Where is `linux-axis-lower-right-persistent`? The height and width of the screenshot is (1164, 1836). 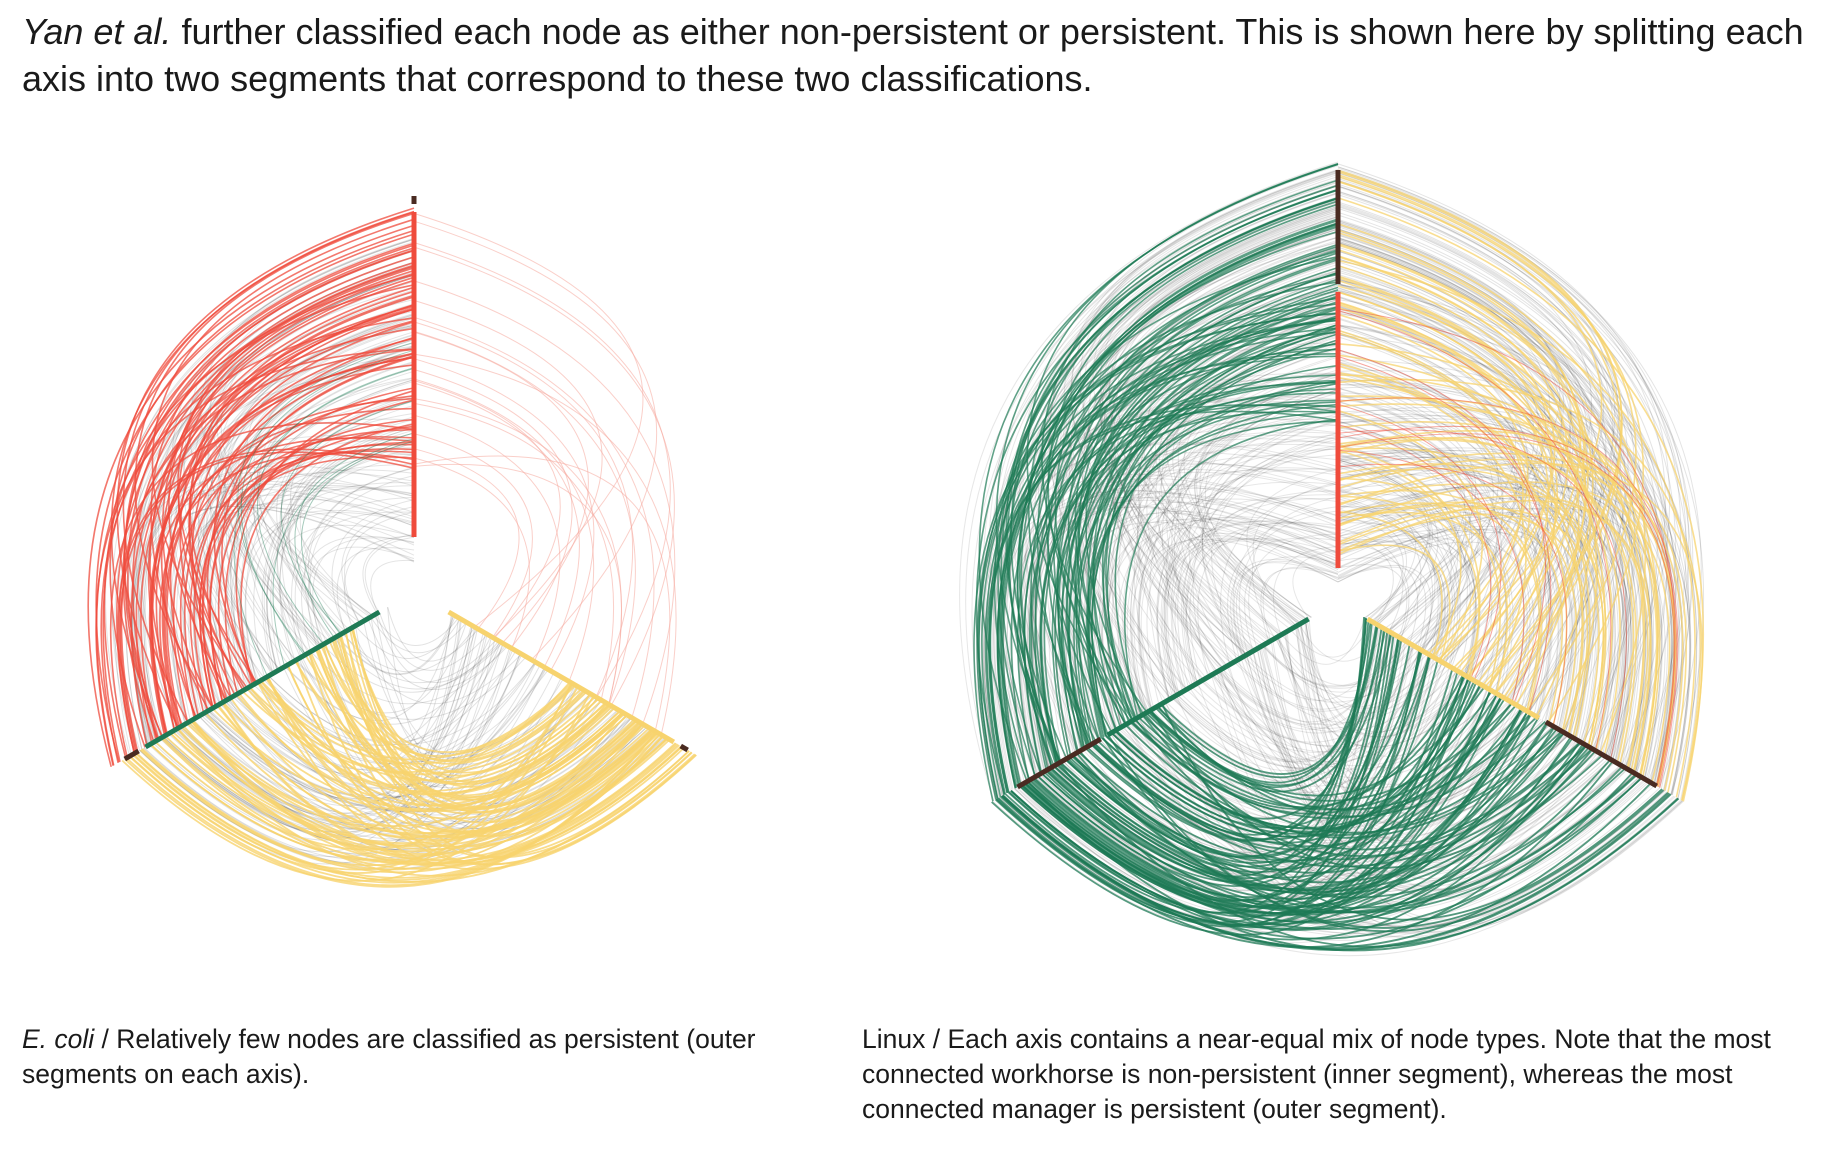
linux-axis-lower-right-persistent is located at coordinates (1601, 754).